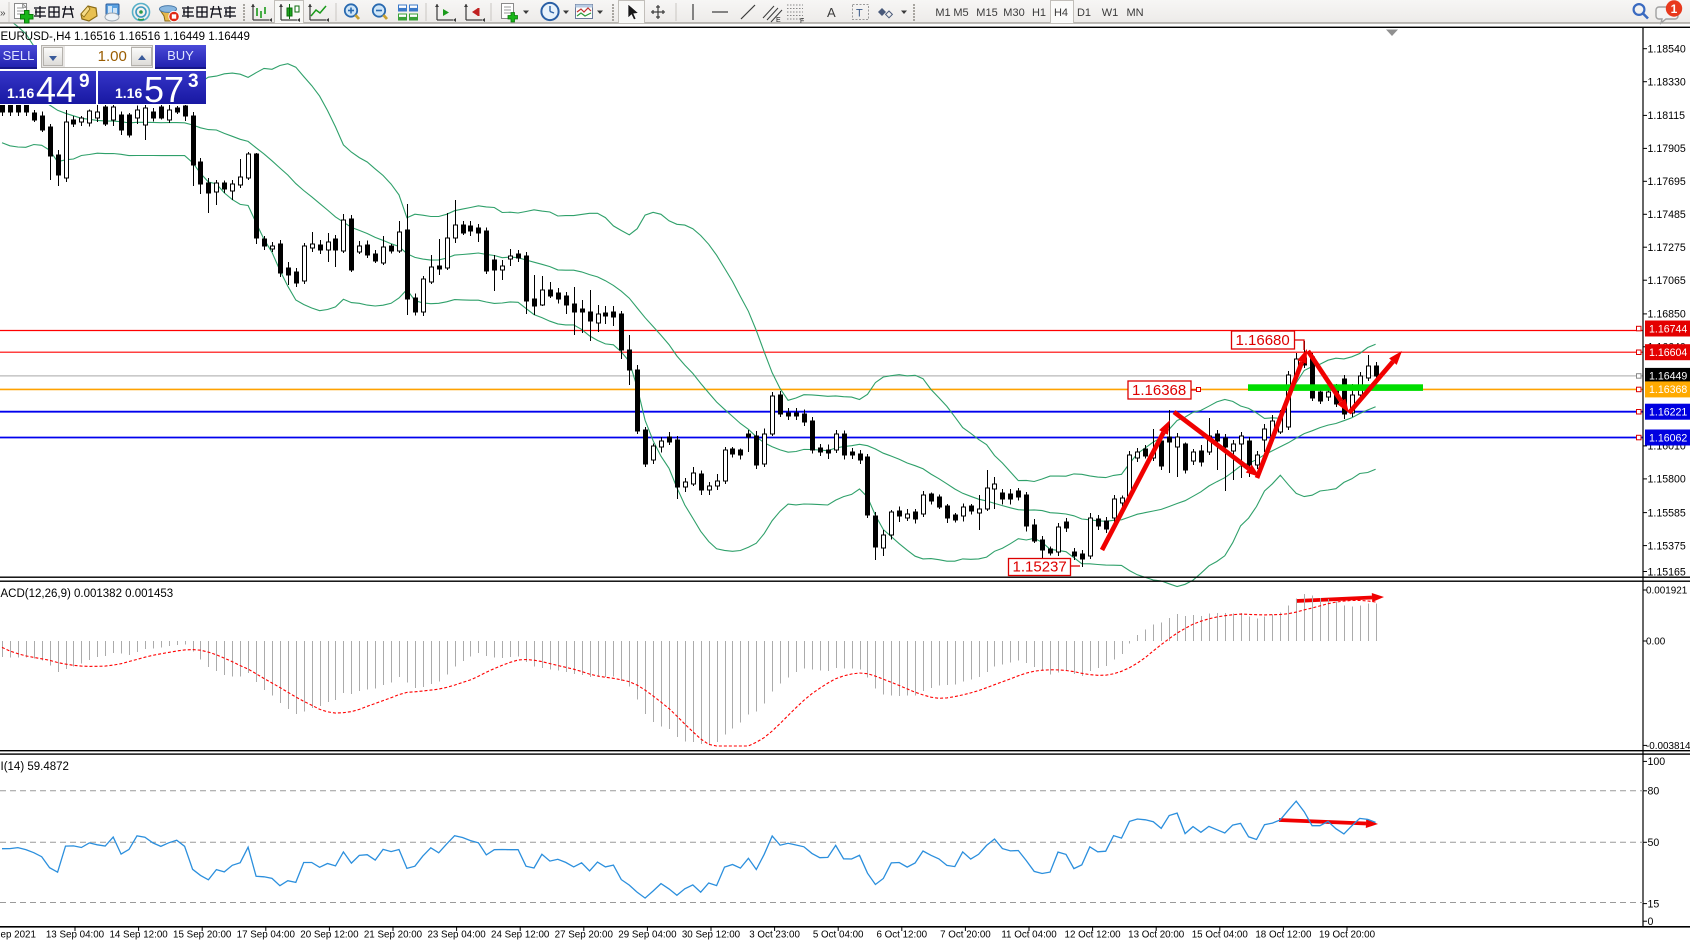 Image resolution: width=1690 pixels, height=942 pixels. I want to click on svg-text: 1.15800, so click(1667, 480).